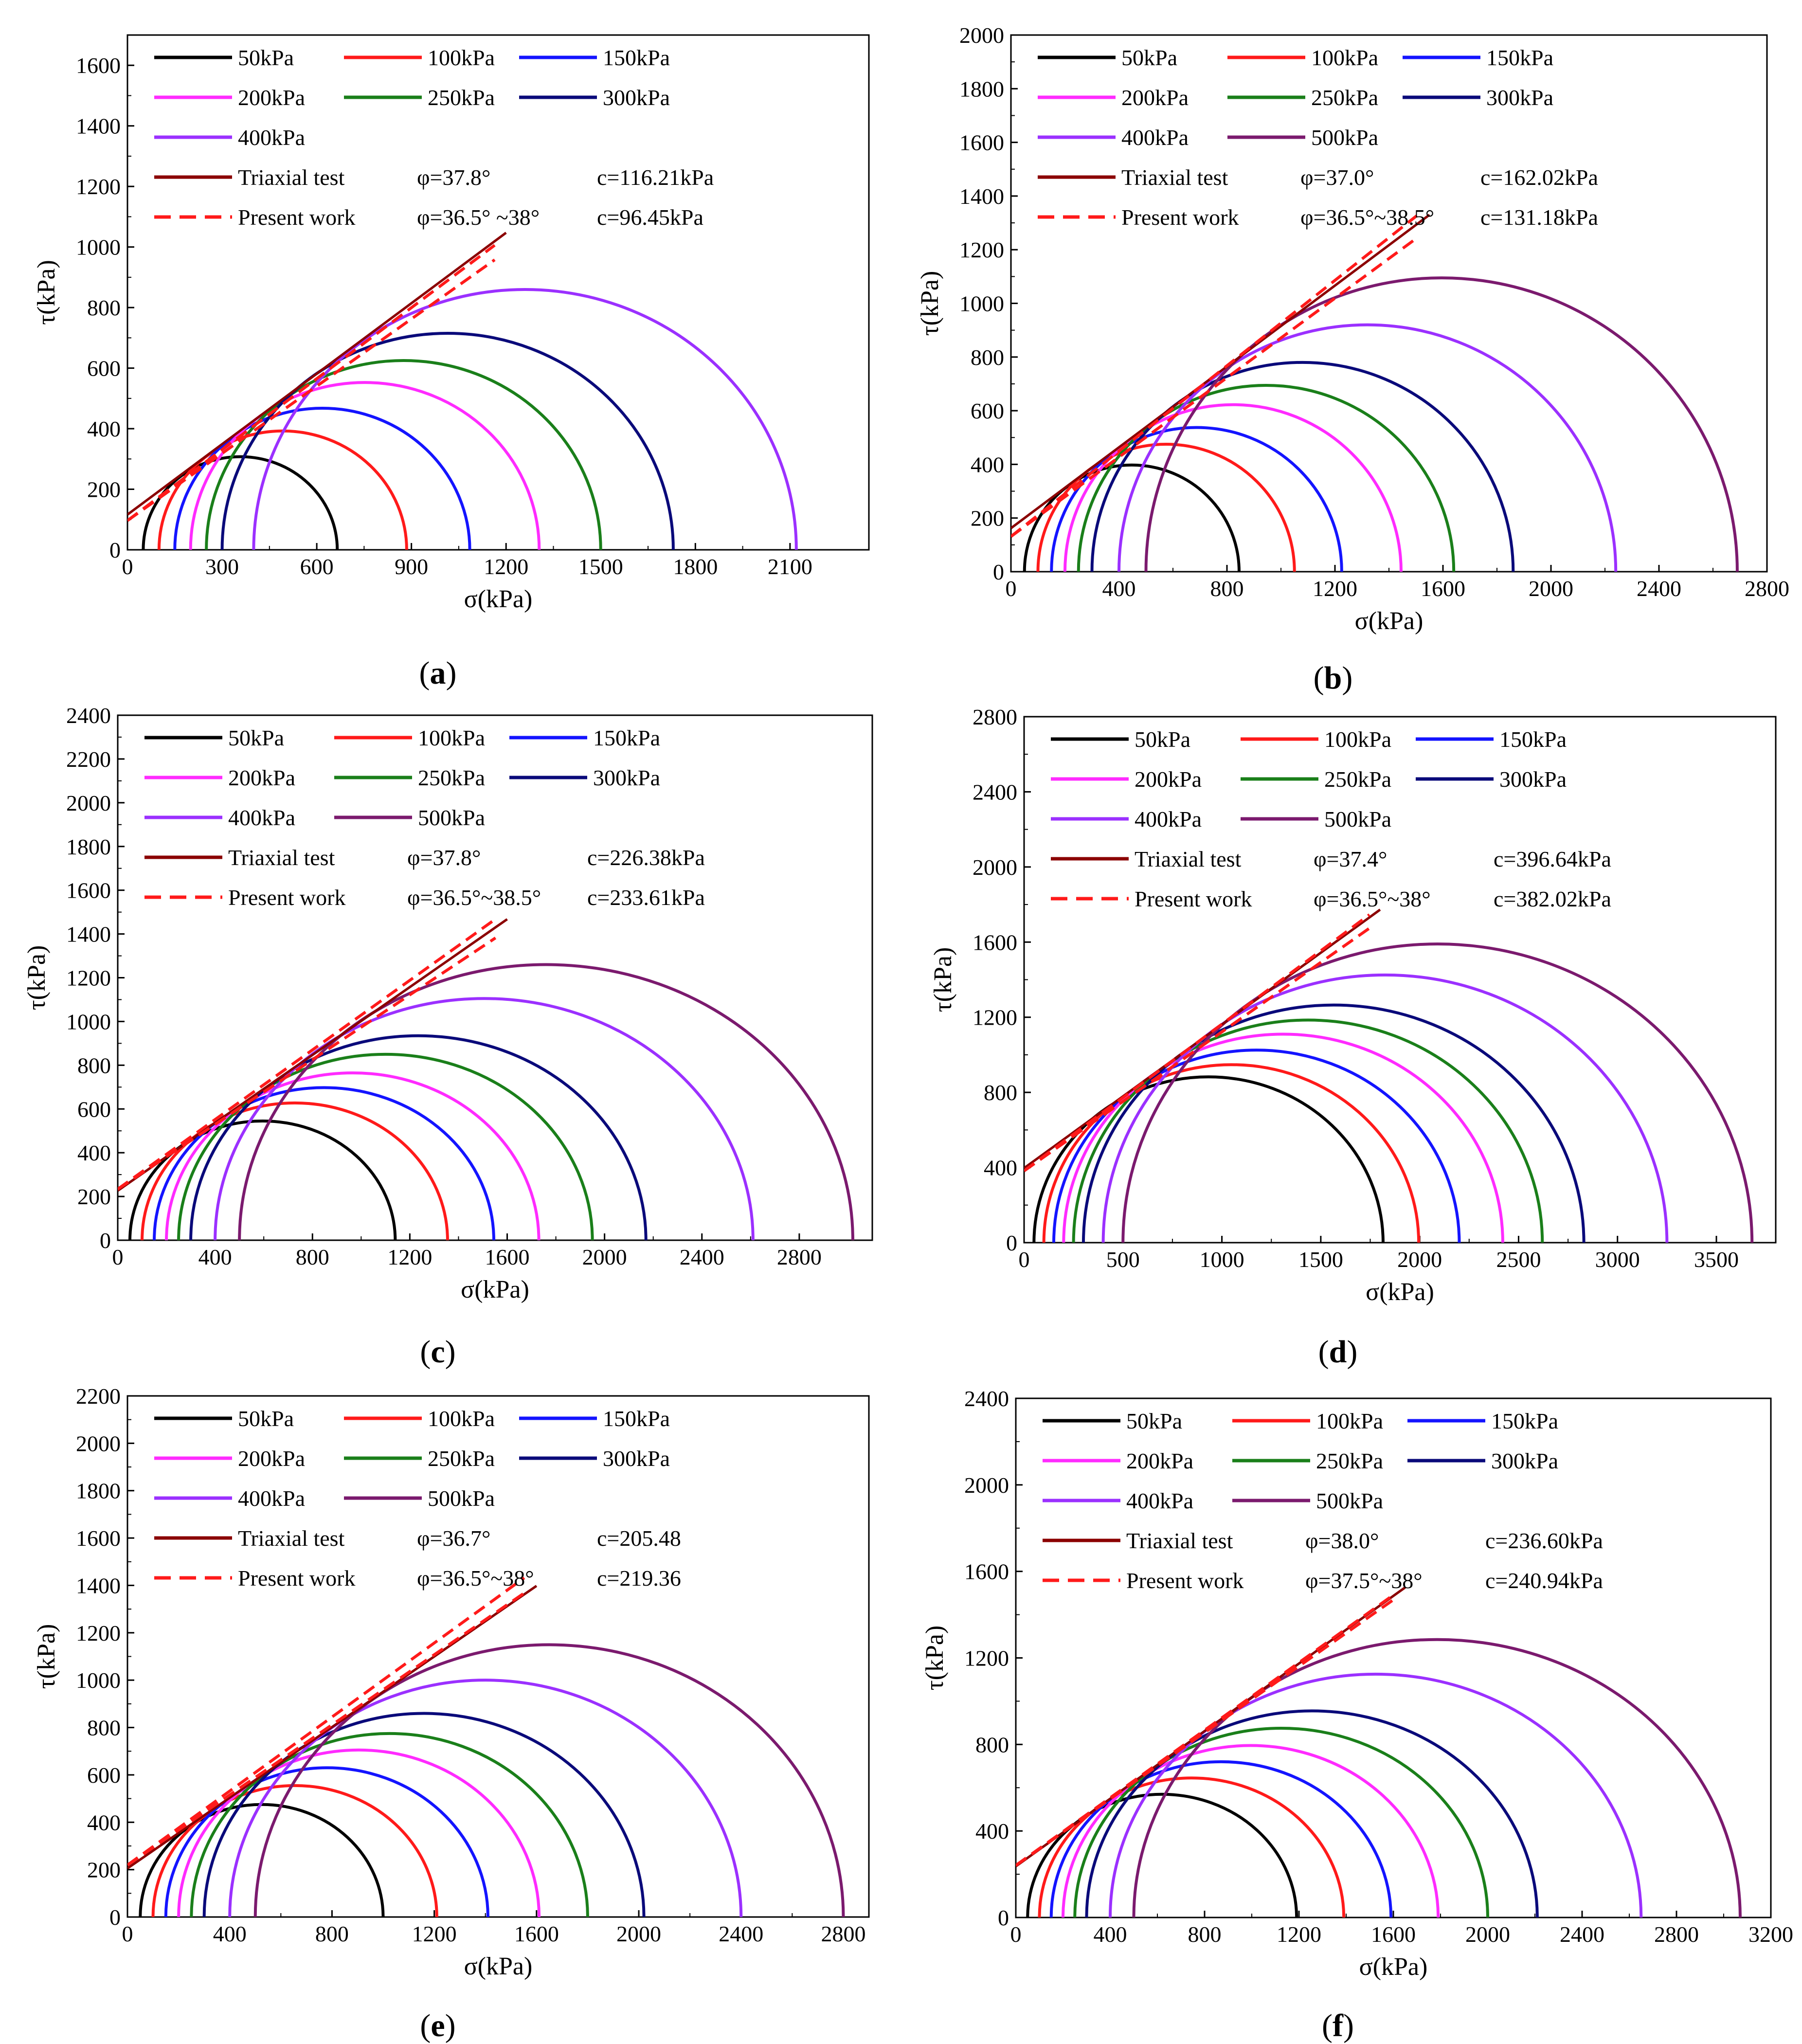 This screenshot has width=1802, height=2044. Describe the element at coordinates (89, 1022) in the screenshot. I see `y-tick-label: 1000` at that location.